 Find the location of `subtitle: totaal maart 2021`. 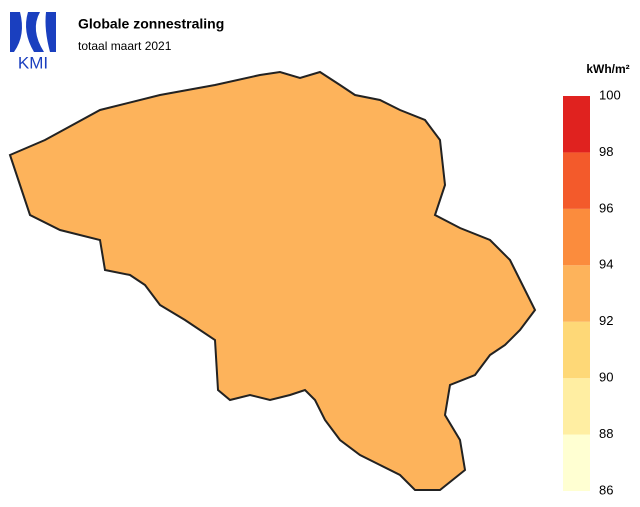

subtitle: totaal maart 2021 is located at coordinates (125, 46).